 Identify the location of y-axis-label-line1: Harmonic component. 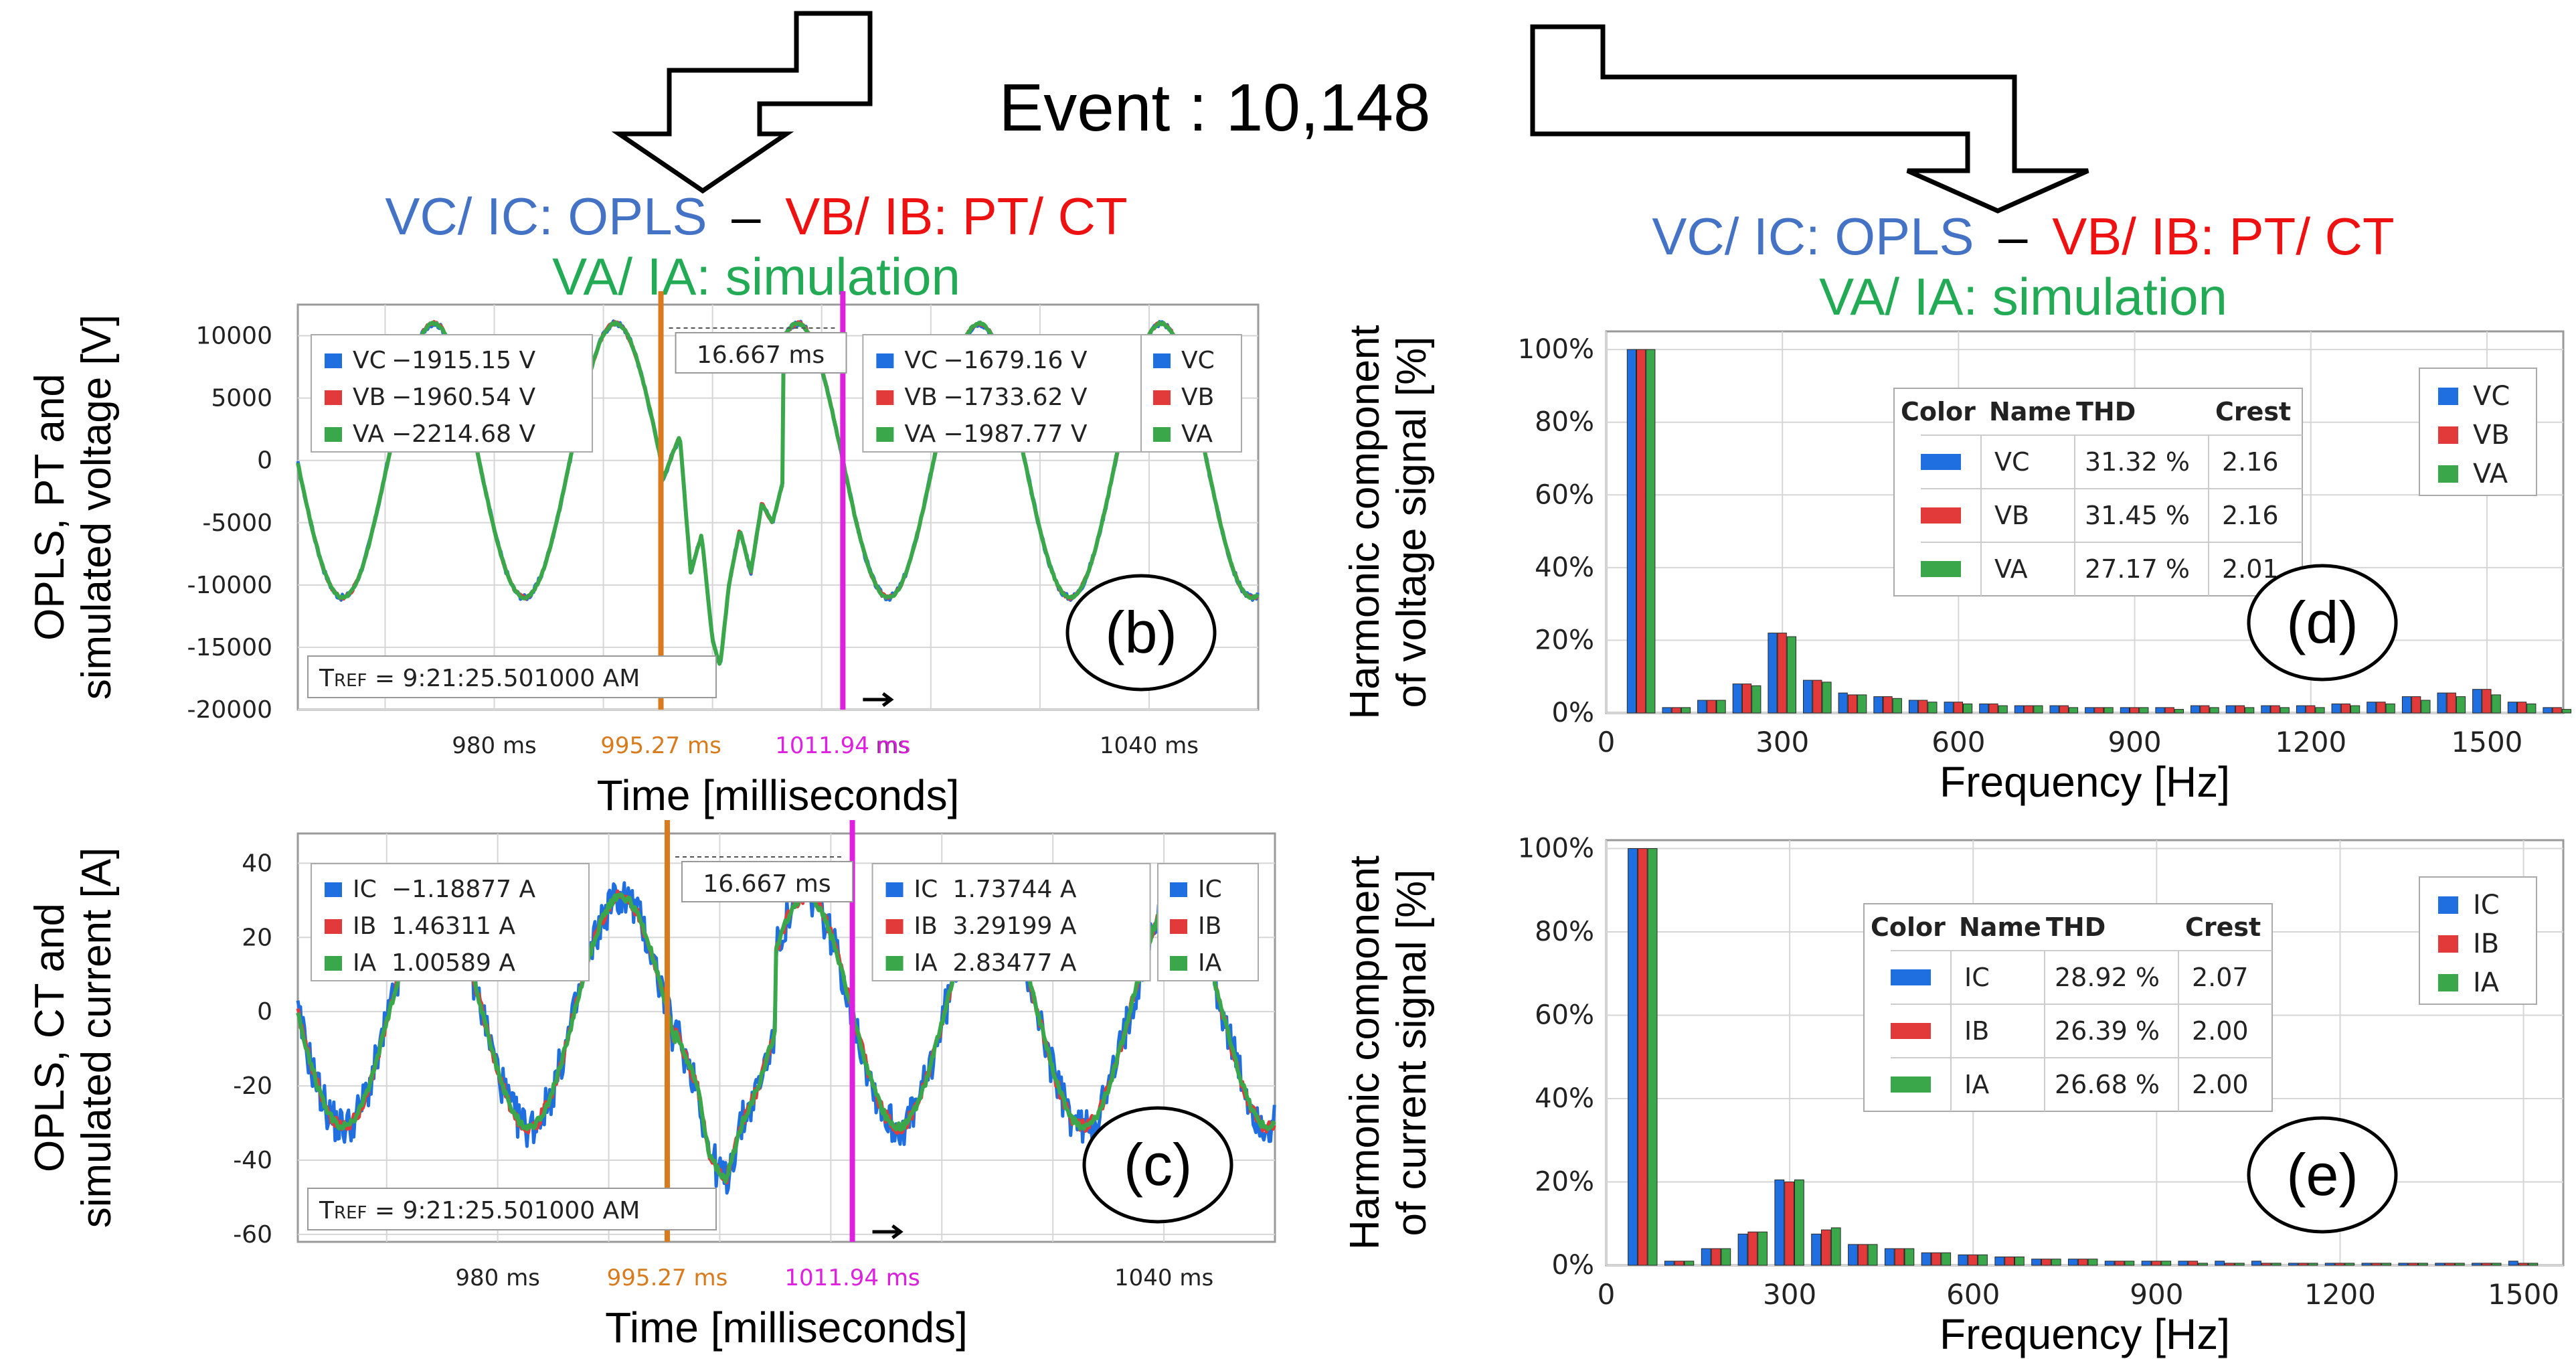
(1365, 1053).